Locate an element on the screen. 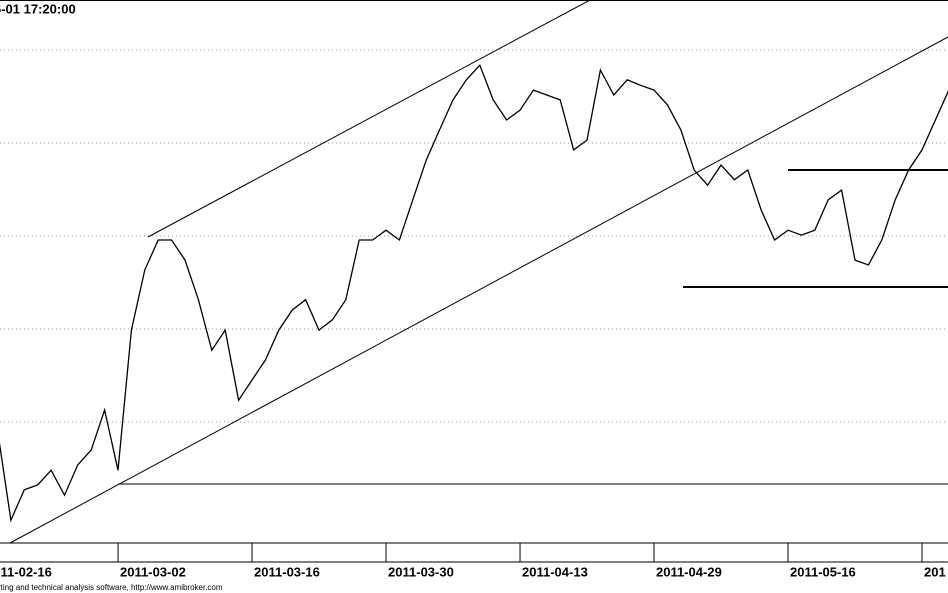  x-tick-label: 2011-04-13 is located at coordinates (555, 571).